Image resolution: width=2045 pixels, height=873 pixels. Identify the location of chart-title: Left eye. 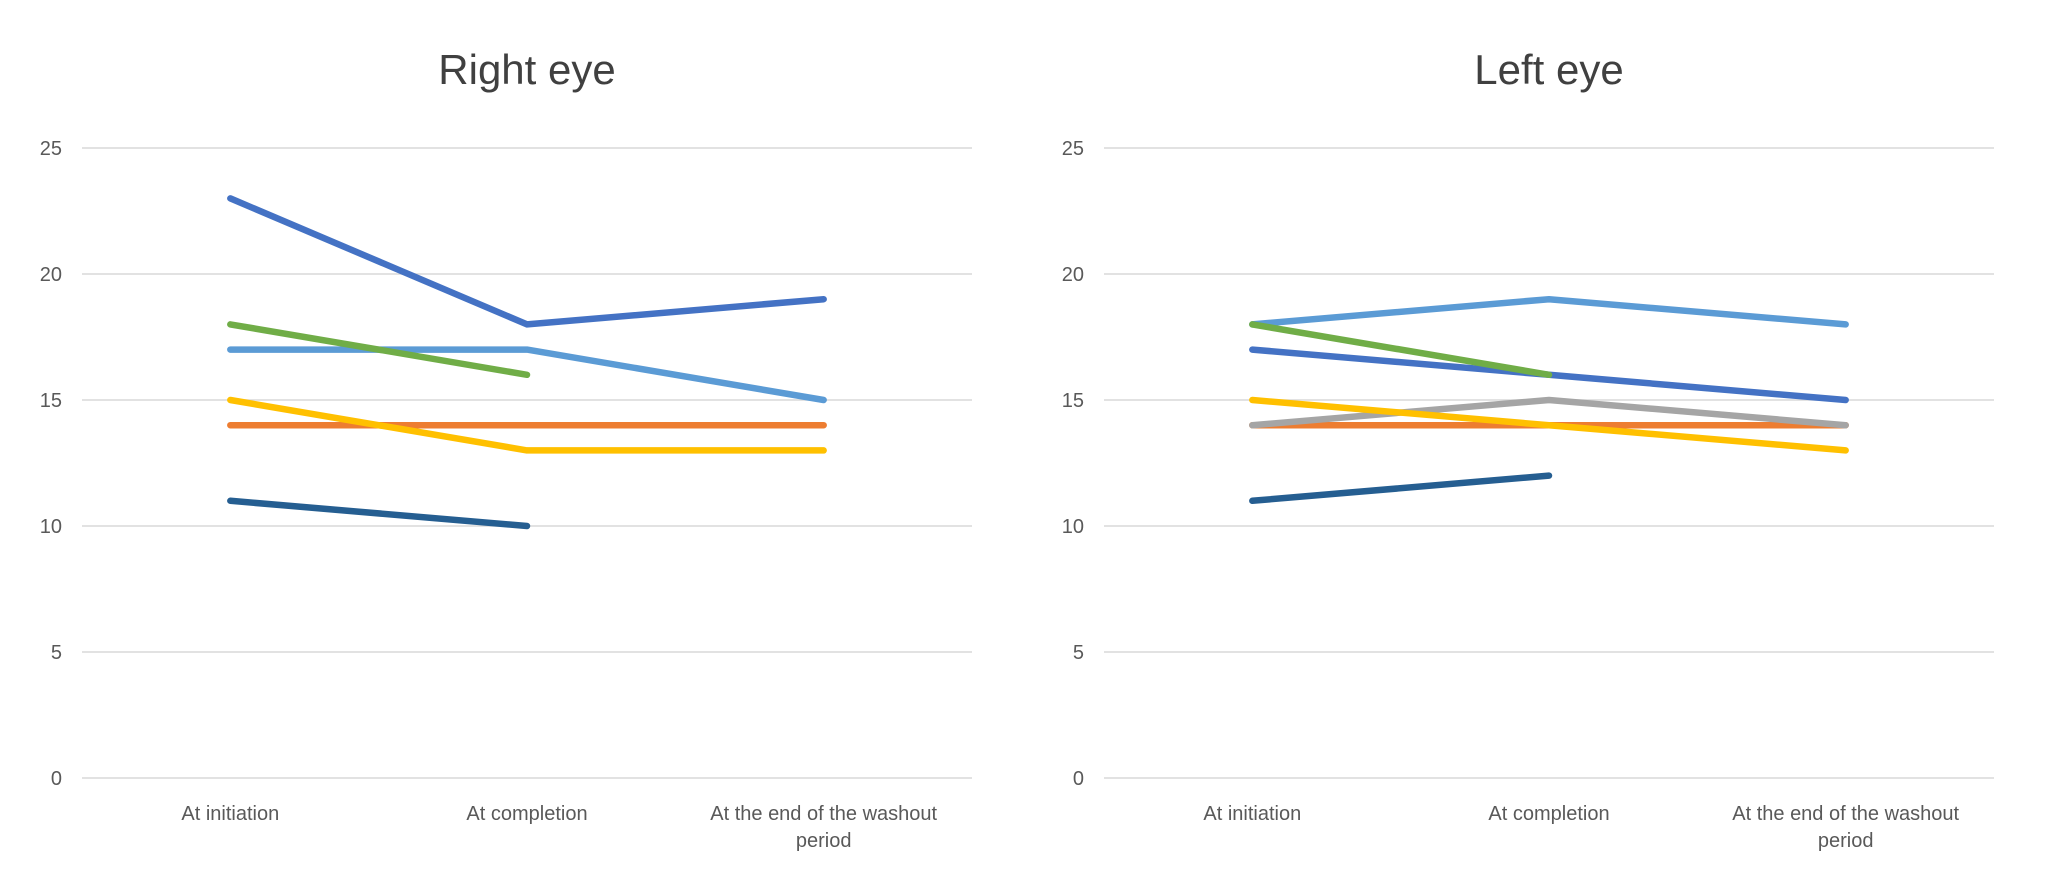
(1548, 69).